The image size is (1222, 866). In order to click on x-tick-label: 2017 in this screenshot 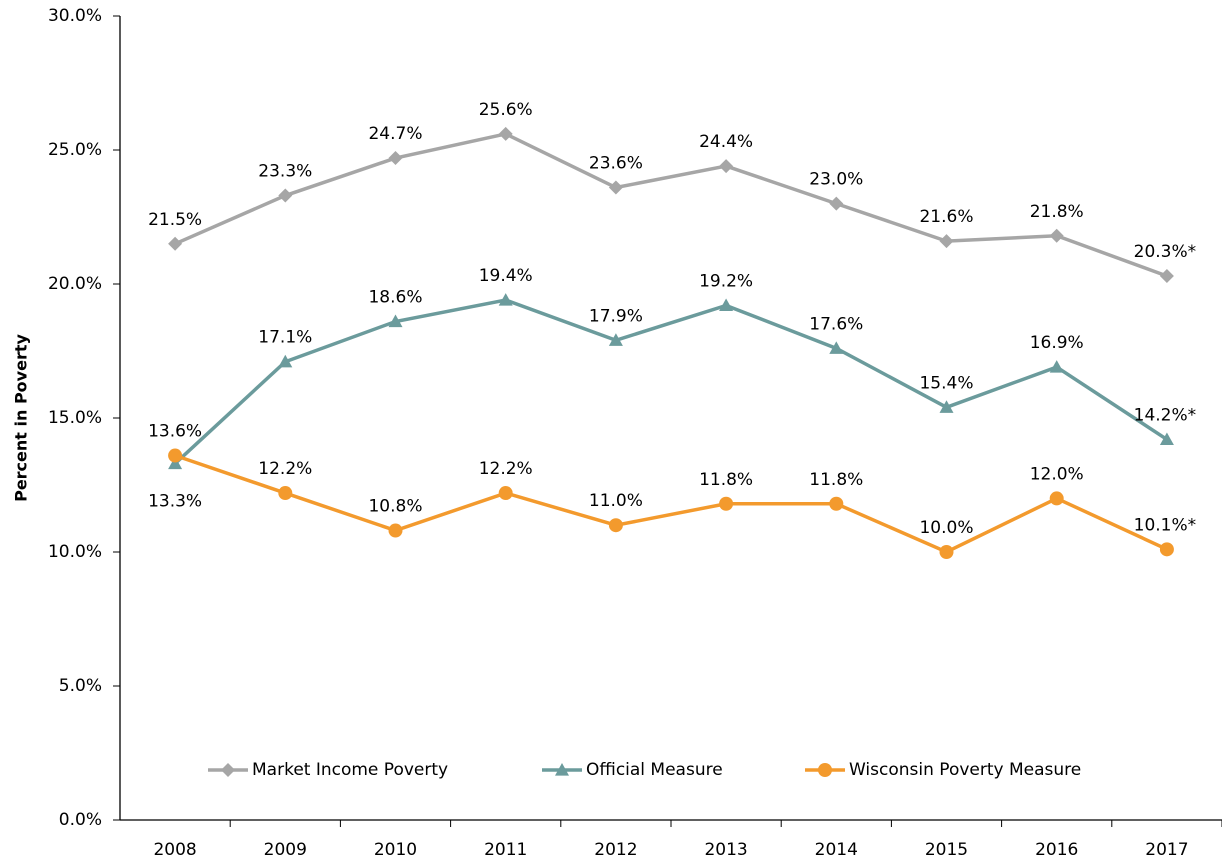, I will do `click(1166, 850)`.